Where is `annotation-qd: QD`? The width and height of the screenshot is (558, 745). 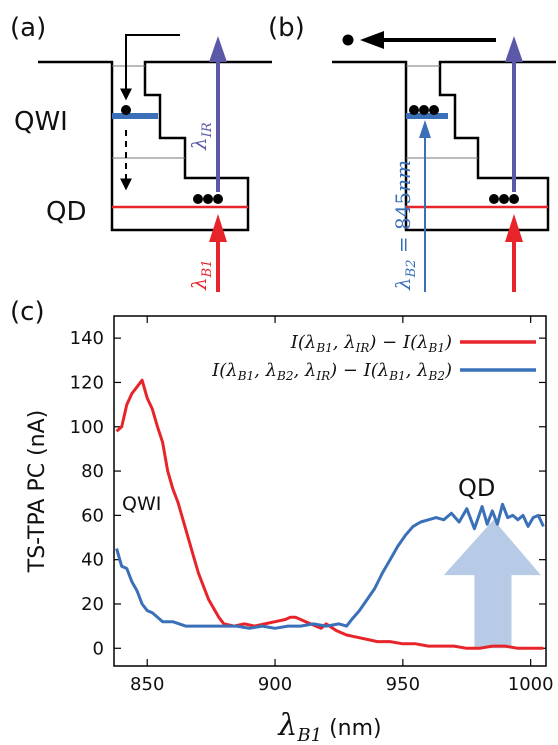 annotation-qd: QD is located at coordinates (476, 488).